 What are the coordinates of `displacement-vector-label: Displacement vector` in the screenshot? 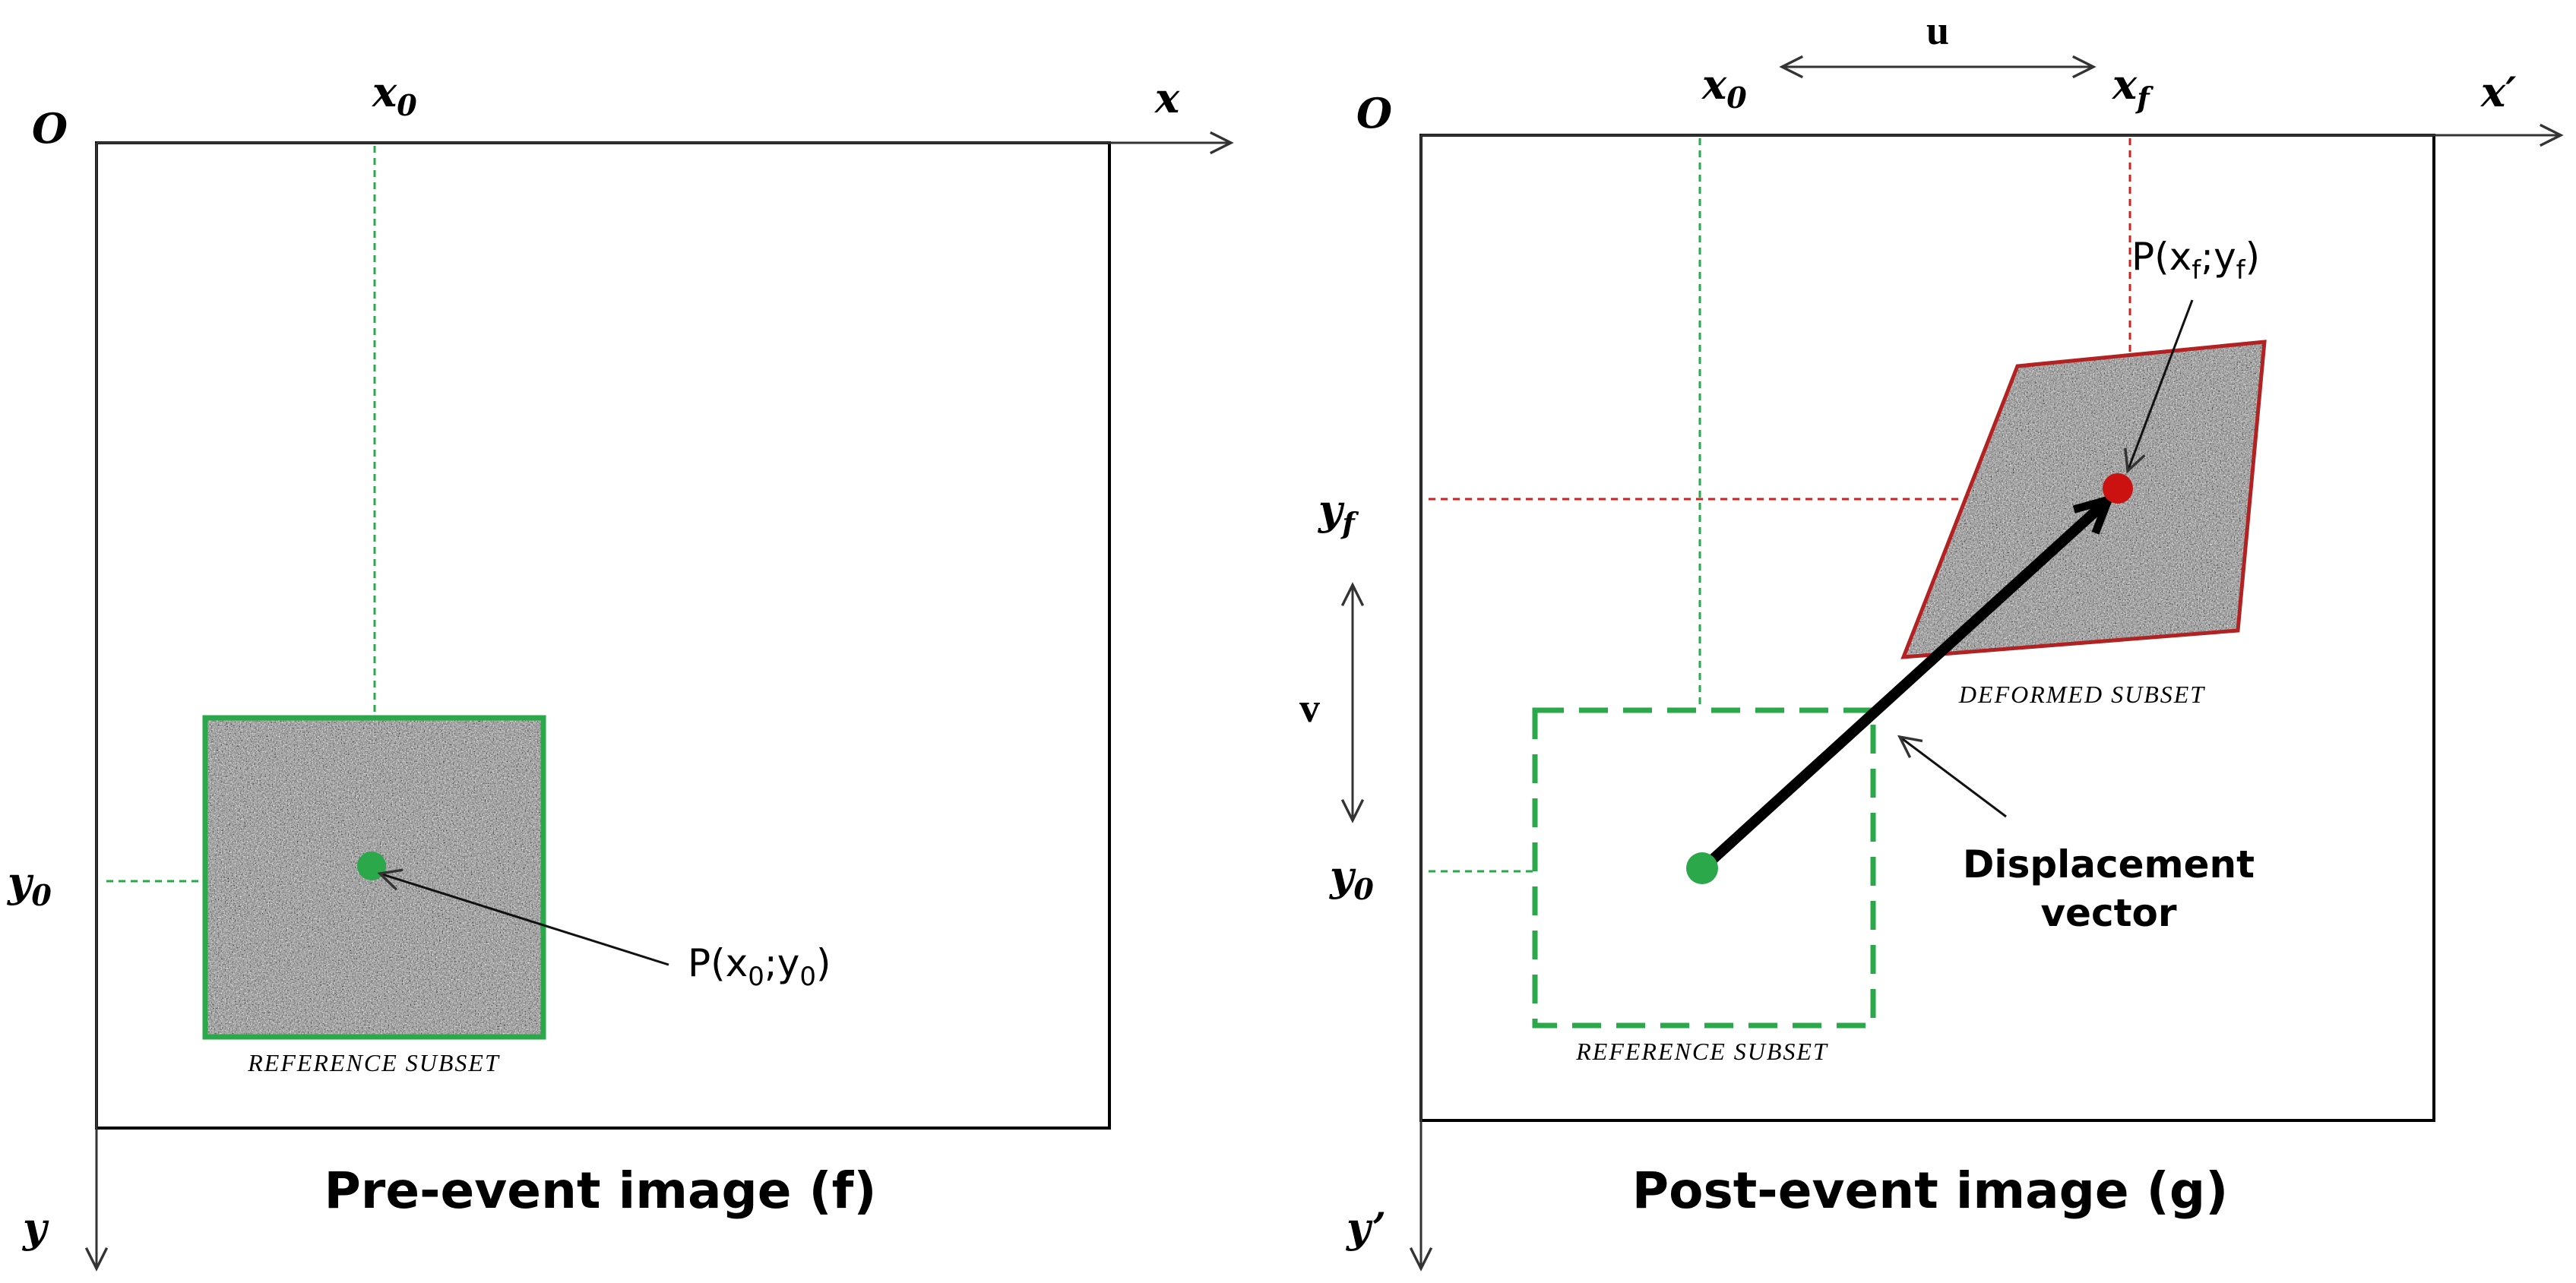 It's located at (2109, 888).